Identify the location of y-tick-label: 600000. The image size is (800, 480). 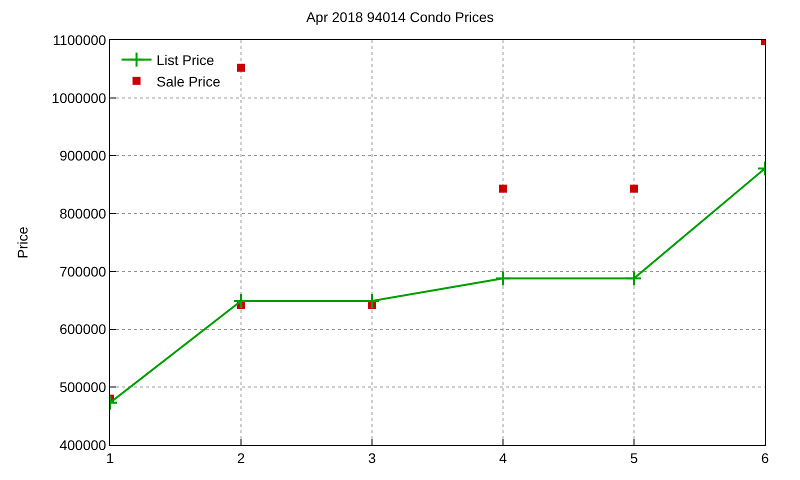
(82, 329).